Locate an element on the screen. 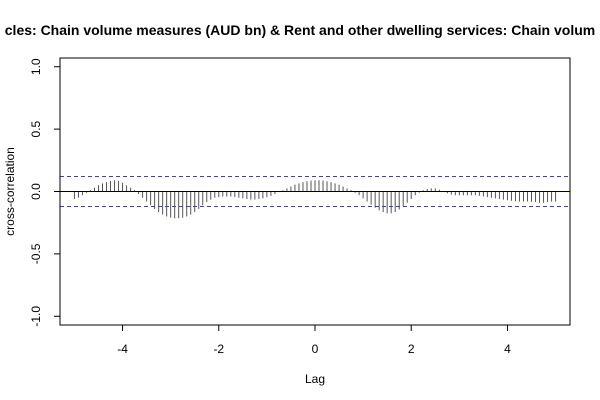 Image resolution: width=600 pixels, height=400 pixels. x-tick-label: -4 is located at coordinates (122, 349).